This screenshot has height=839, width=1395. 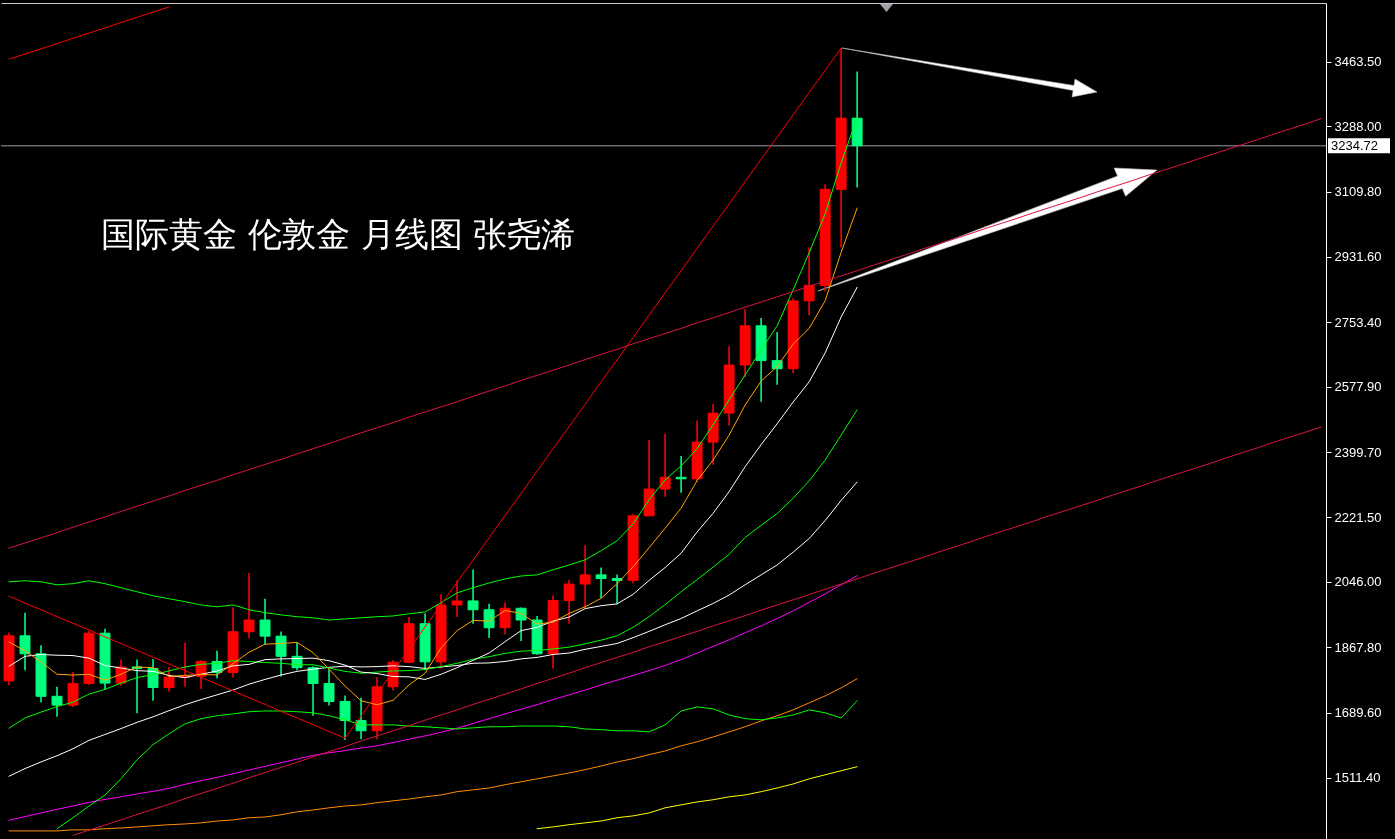 I want to click on y-tick-label: 2753.40, so click(x=1358, y=322).